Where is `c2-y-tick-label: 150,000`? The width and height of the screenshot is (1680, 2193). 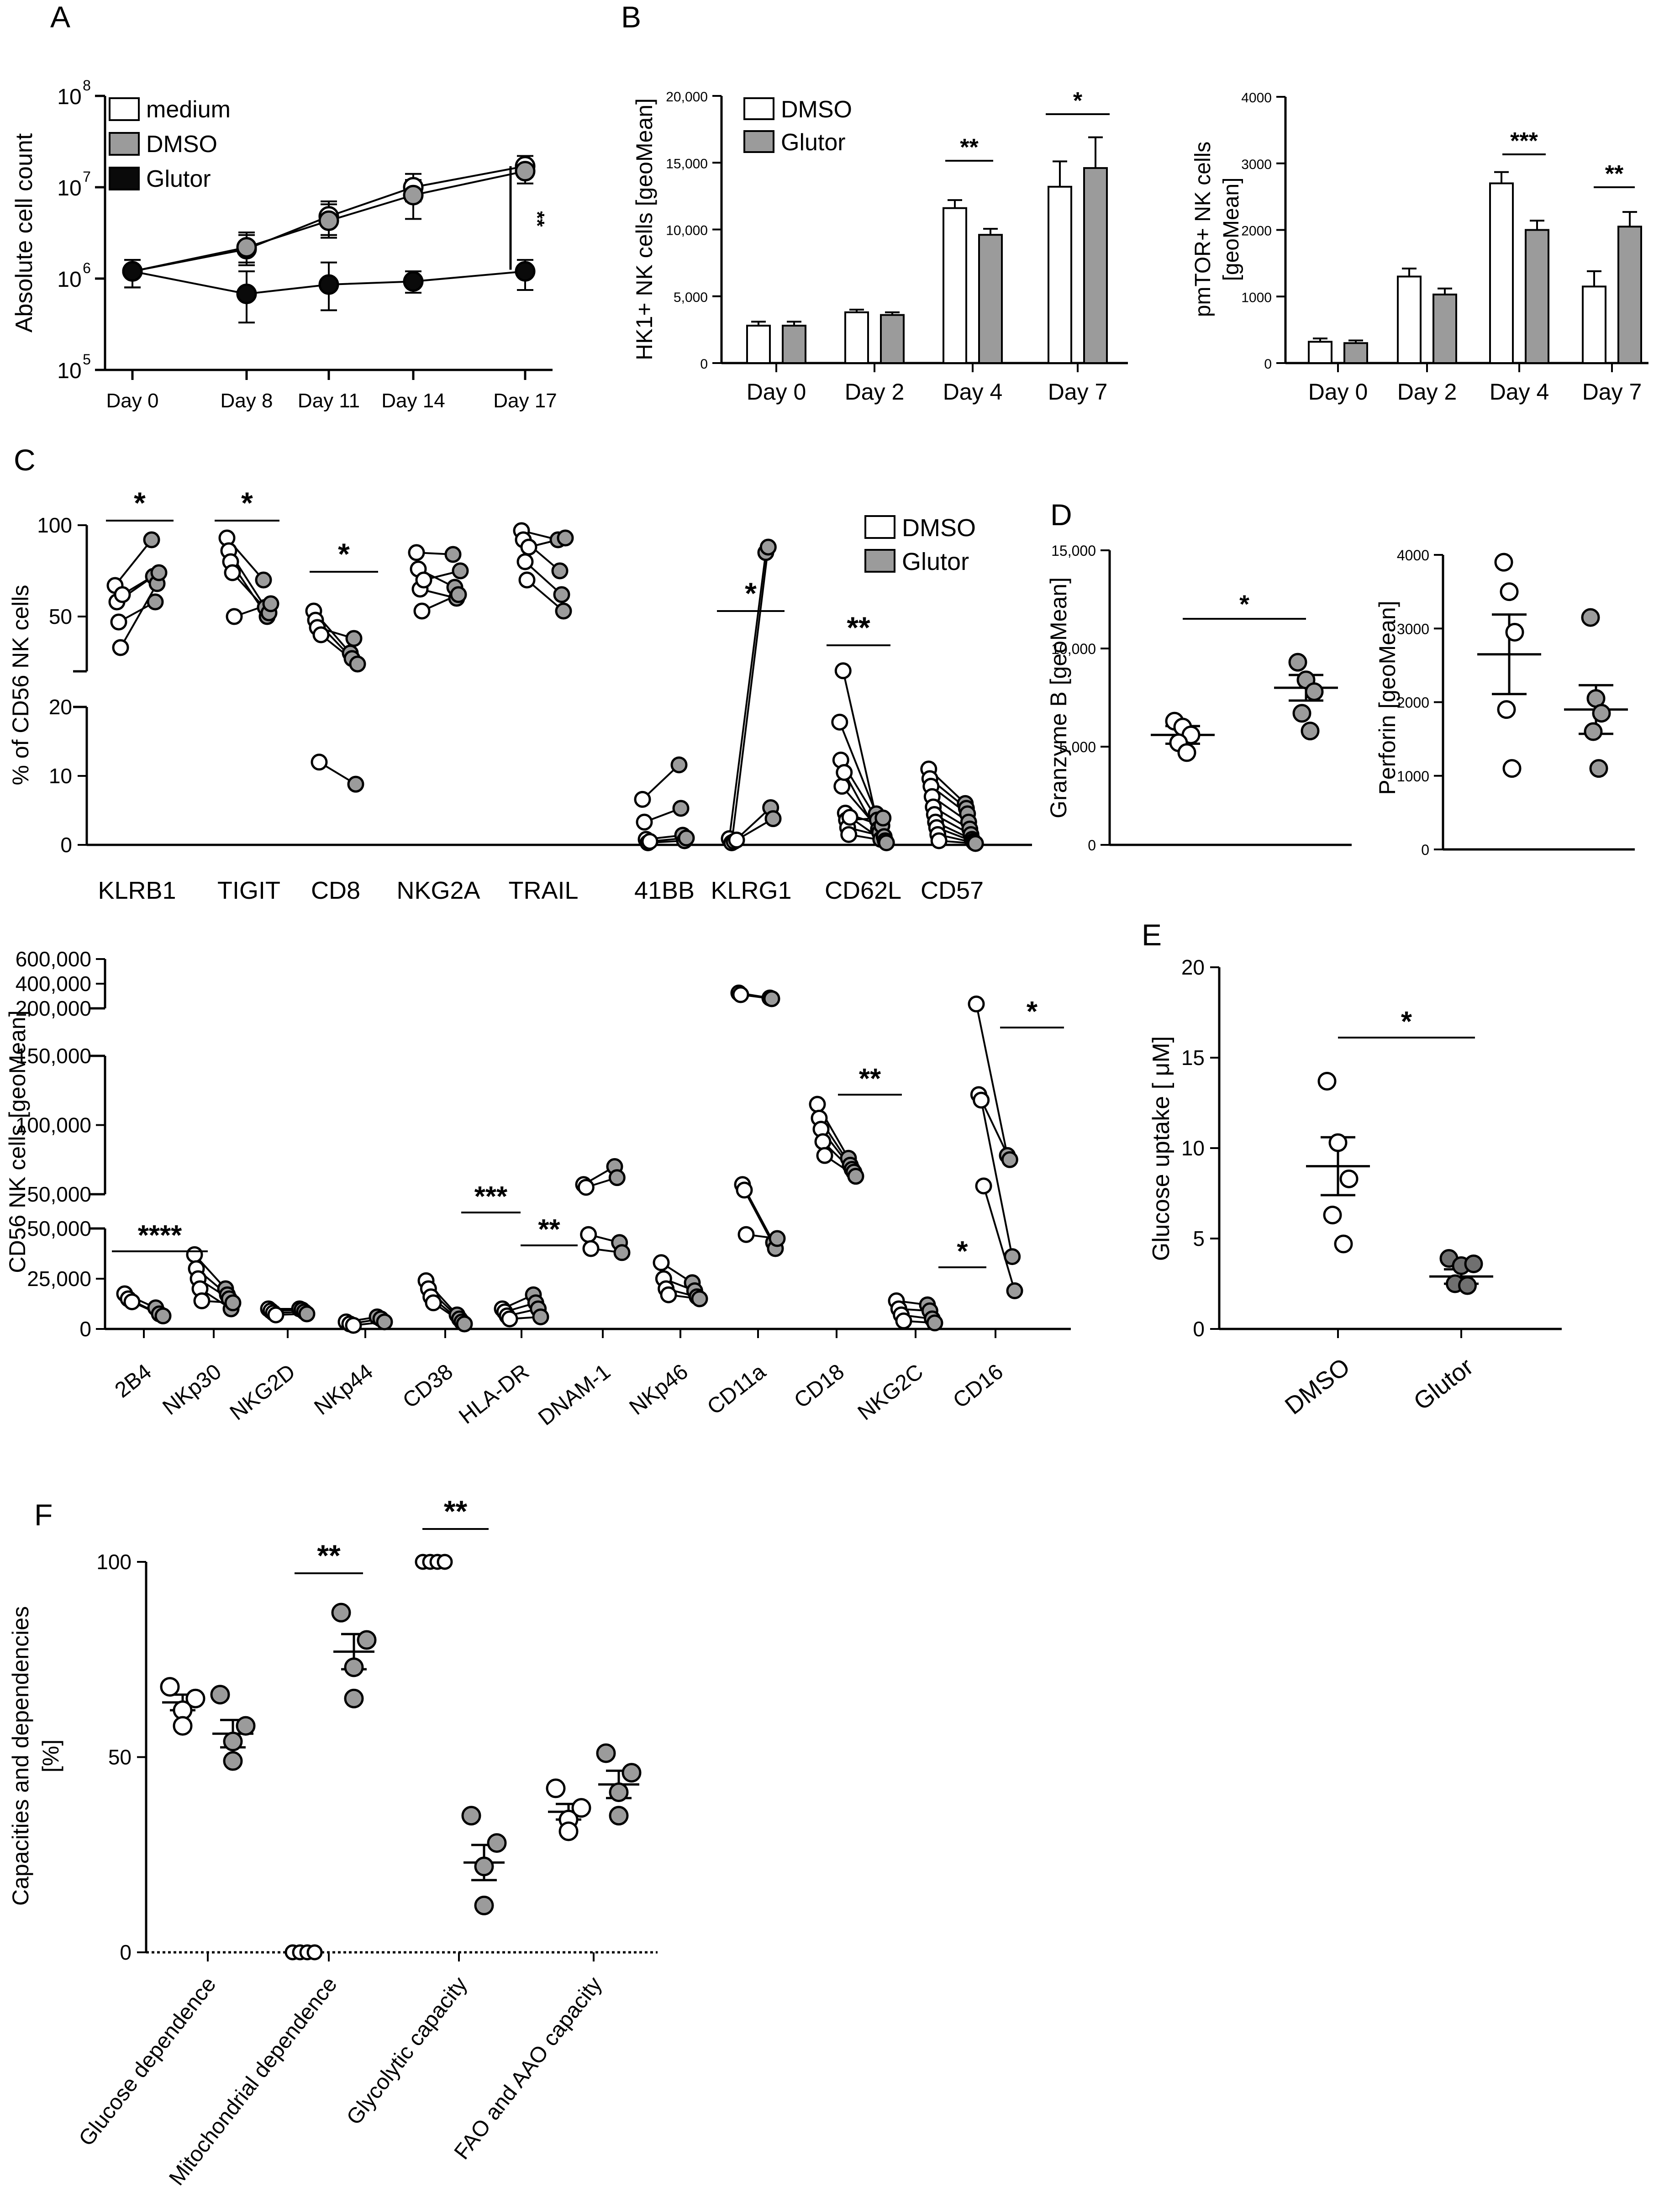
c2-y-tick-label: 150,000 is located at coordinates (53, 1056).